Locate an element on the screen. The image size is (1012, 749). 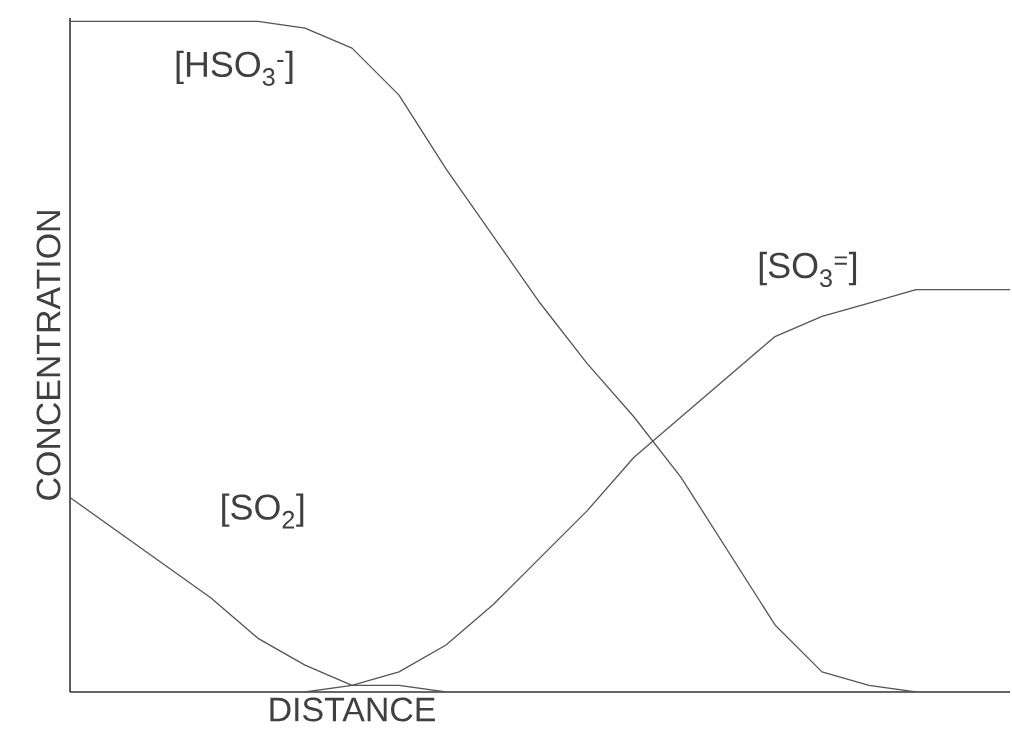
series-label: [HSO$_{3}$$^{-}$] is located at coordinates (234, 68).